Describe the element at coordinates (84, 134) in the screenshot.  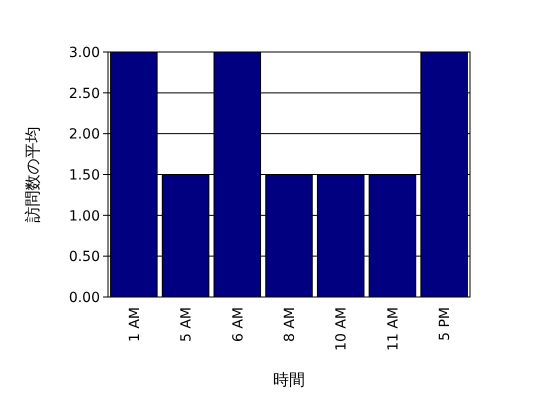
I see `y-tick-label: 2.00` at that location.